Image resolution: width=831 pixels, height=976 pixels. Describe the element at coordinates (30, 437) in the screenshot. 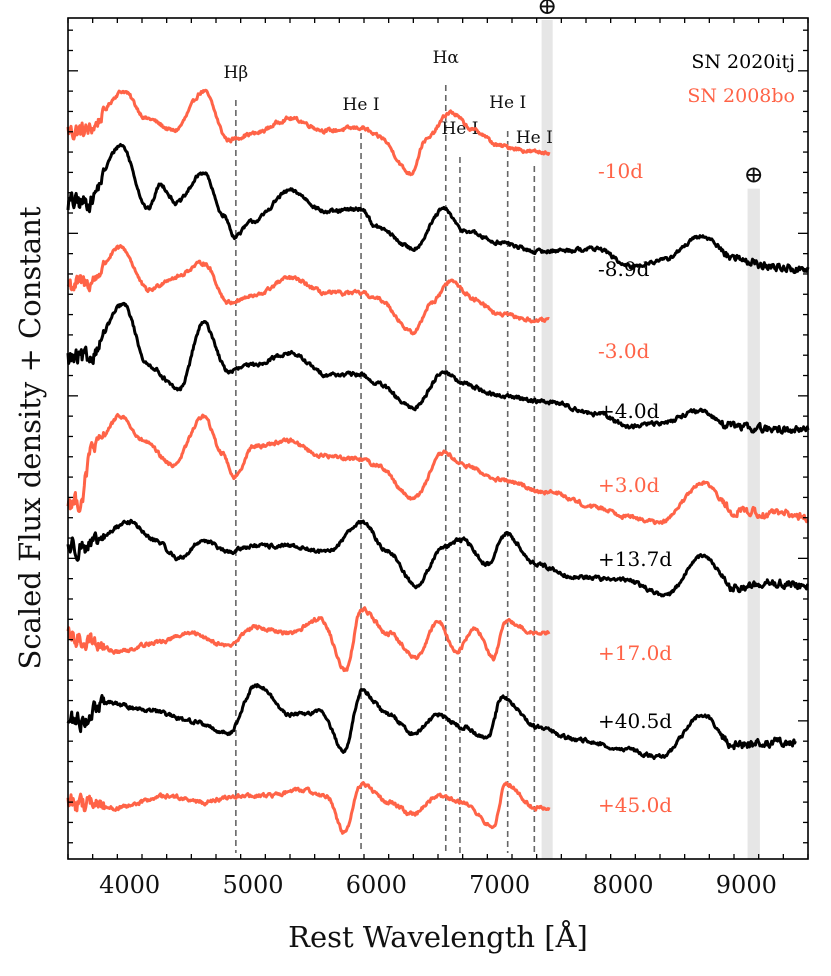

I see `y-axis-title: Scaled Flux density + Constant` at that location.